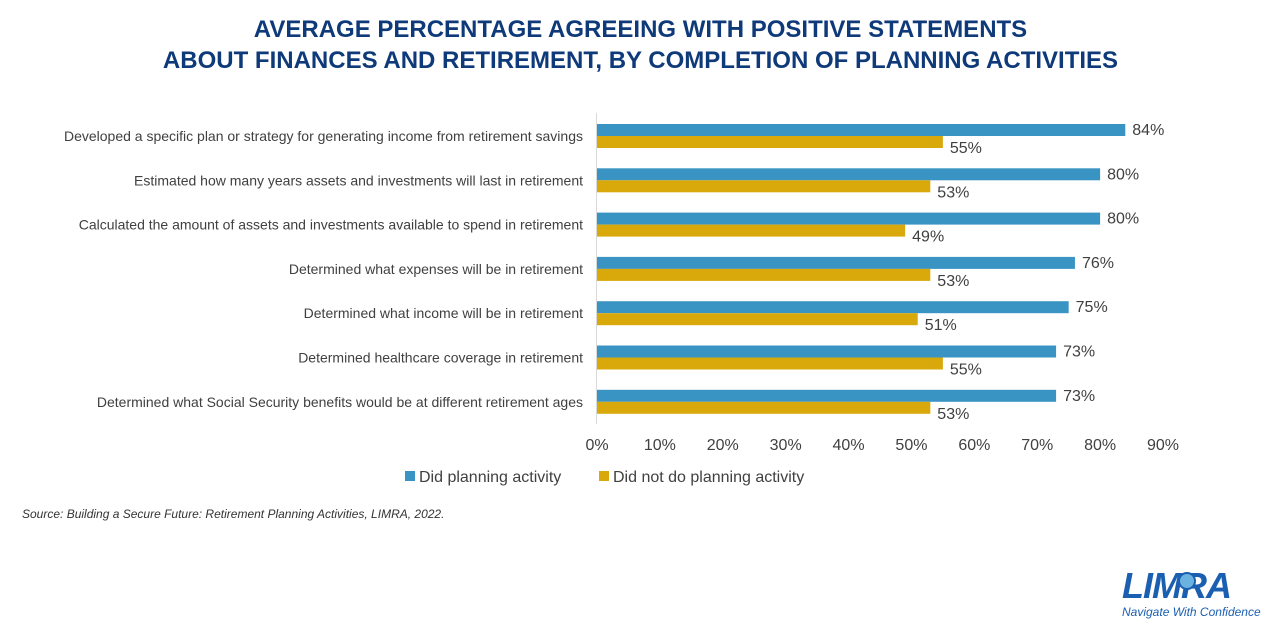 The height and width of the screenshot is (643, 1281). I want to click on x-tick-label: 0%, so click(596, 445).